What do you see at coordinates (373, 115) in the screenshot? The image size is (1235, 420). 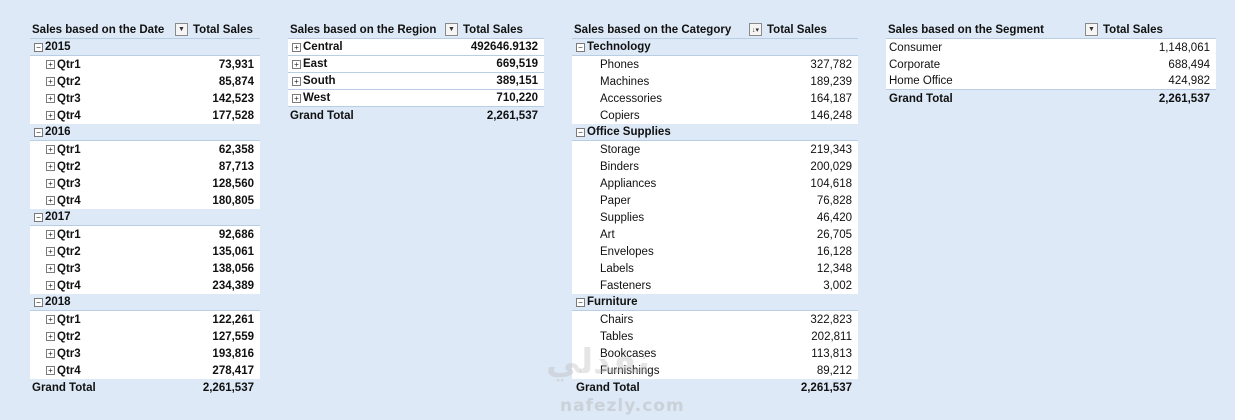 I see `row-label-cell: Grand Total` at bounding box center [373, 115].